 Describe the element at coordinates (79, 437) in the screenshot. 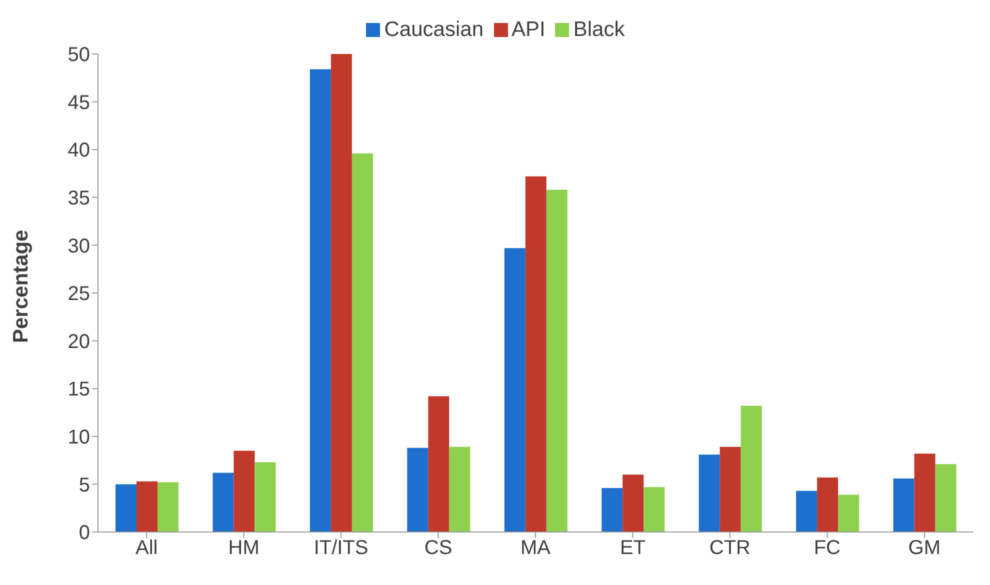

I see `y-tick-label: 10` at that location.